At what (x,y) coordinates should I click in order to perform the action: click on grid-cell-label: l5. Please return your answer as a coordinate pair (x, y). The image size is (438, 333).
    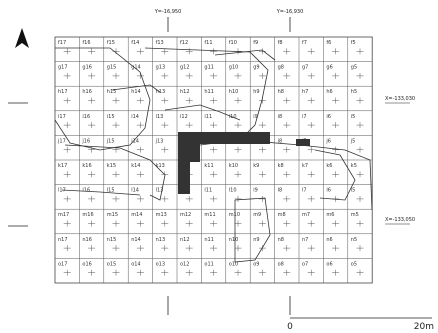
    Looking at the image, I should click on (353, 191).